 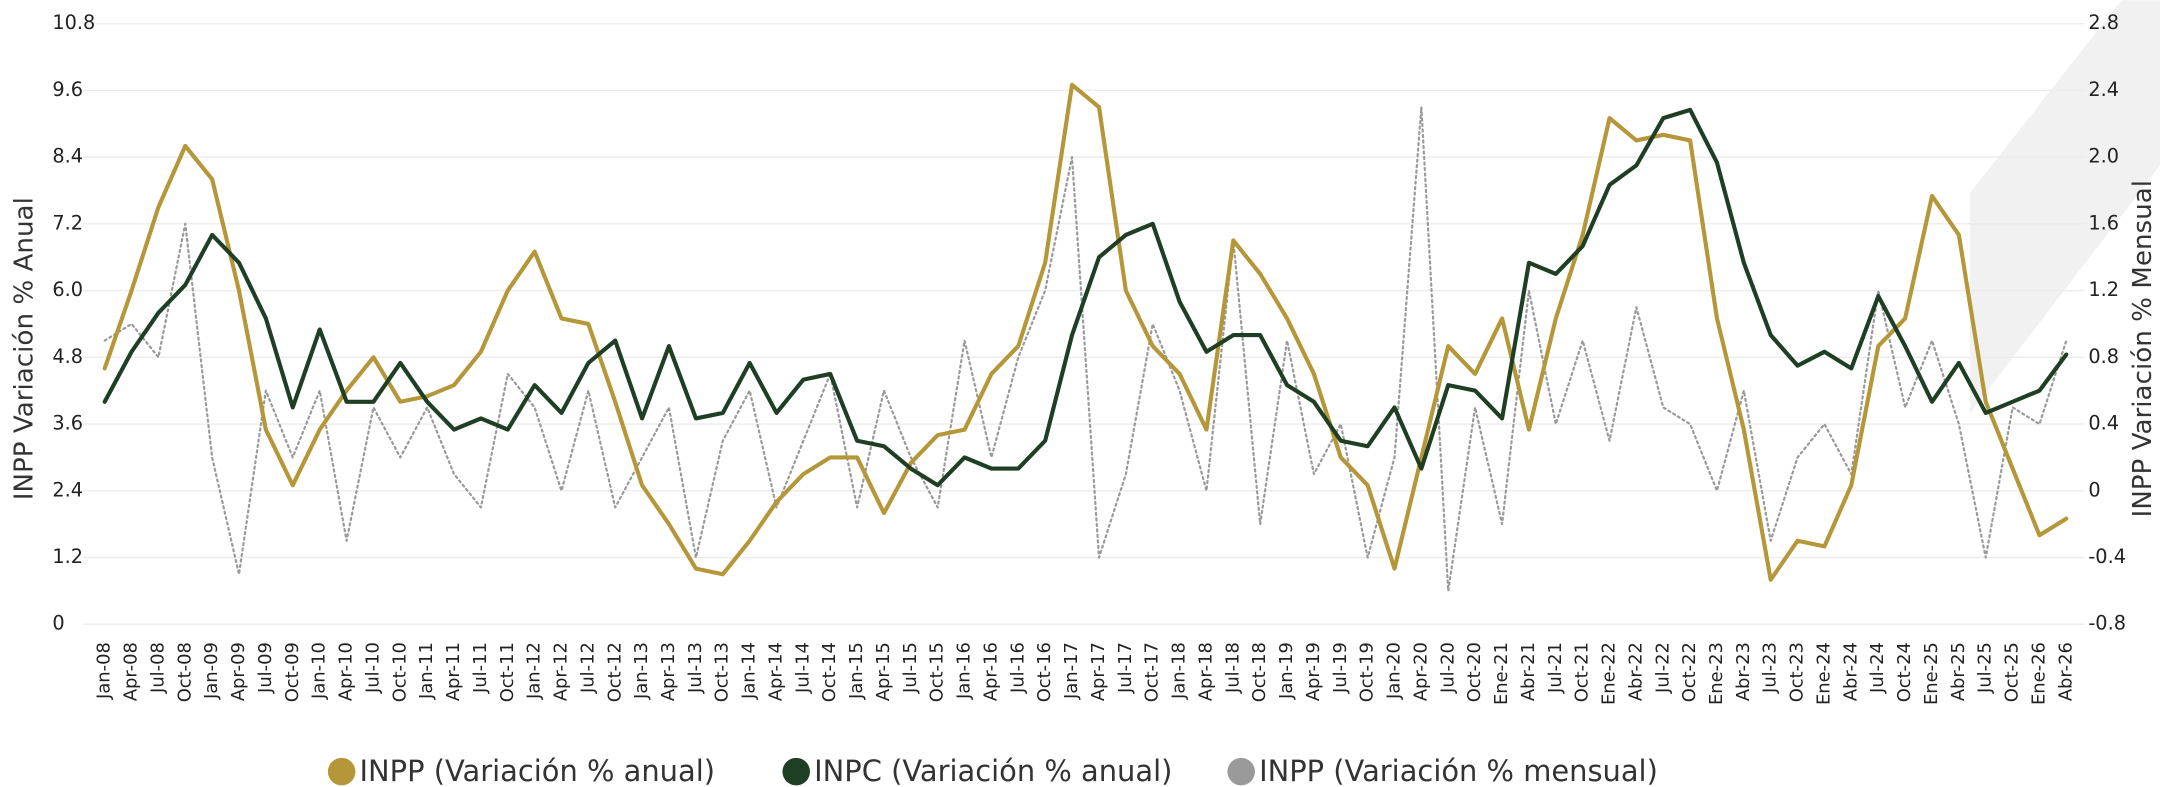 I want to click on x-tick-label: Jan-20, so click(x=1394, y=671).